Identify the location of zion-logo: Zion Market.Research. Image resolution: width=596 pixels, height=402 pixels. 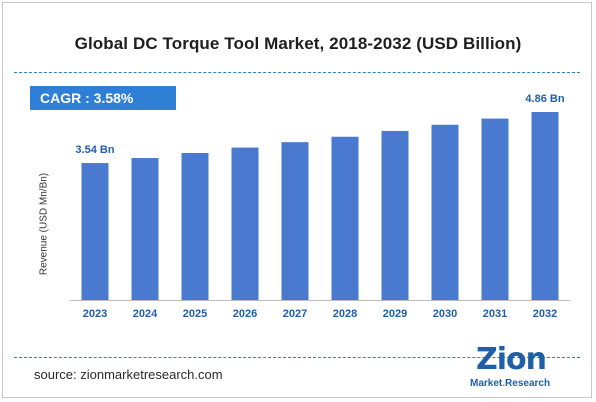
(522, 368).